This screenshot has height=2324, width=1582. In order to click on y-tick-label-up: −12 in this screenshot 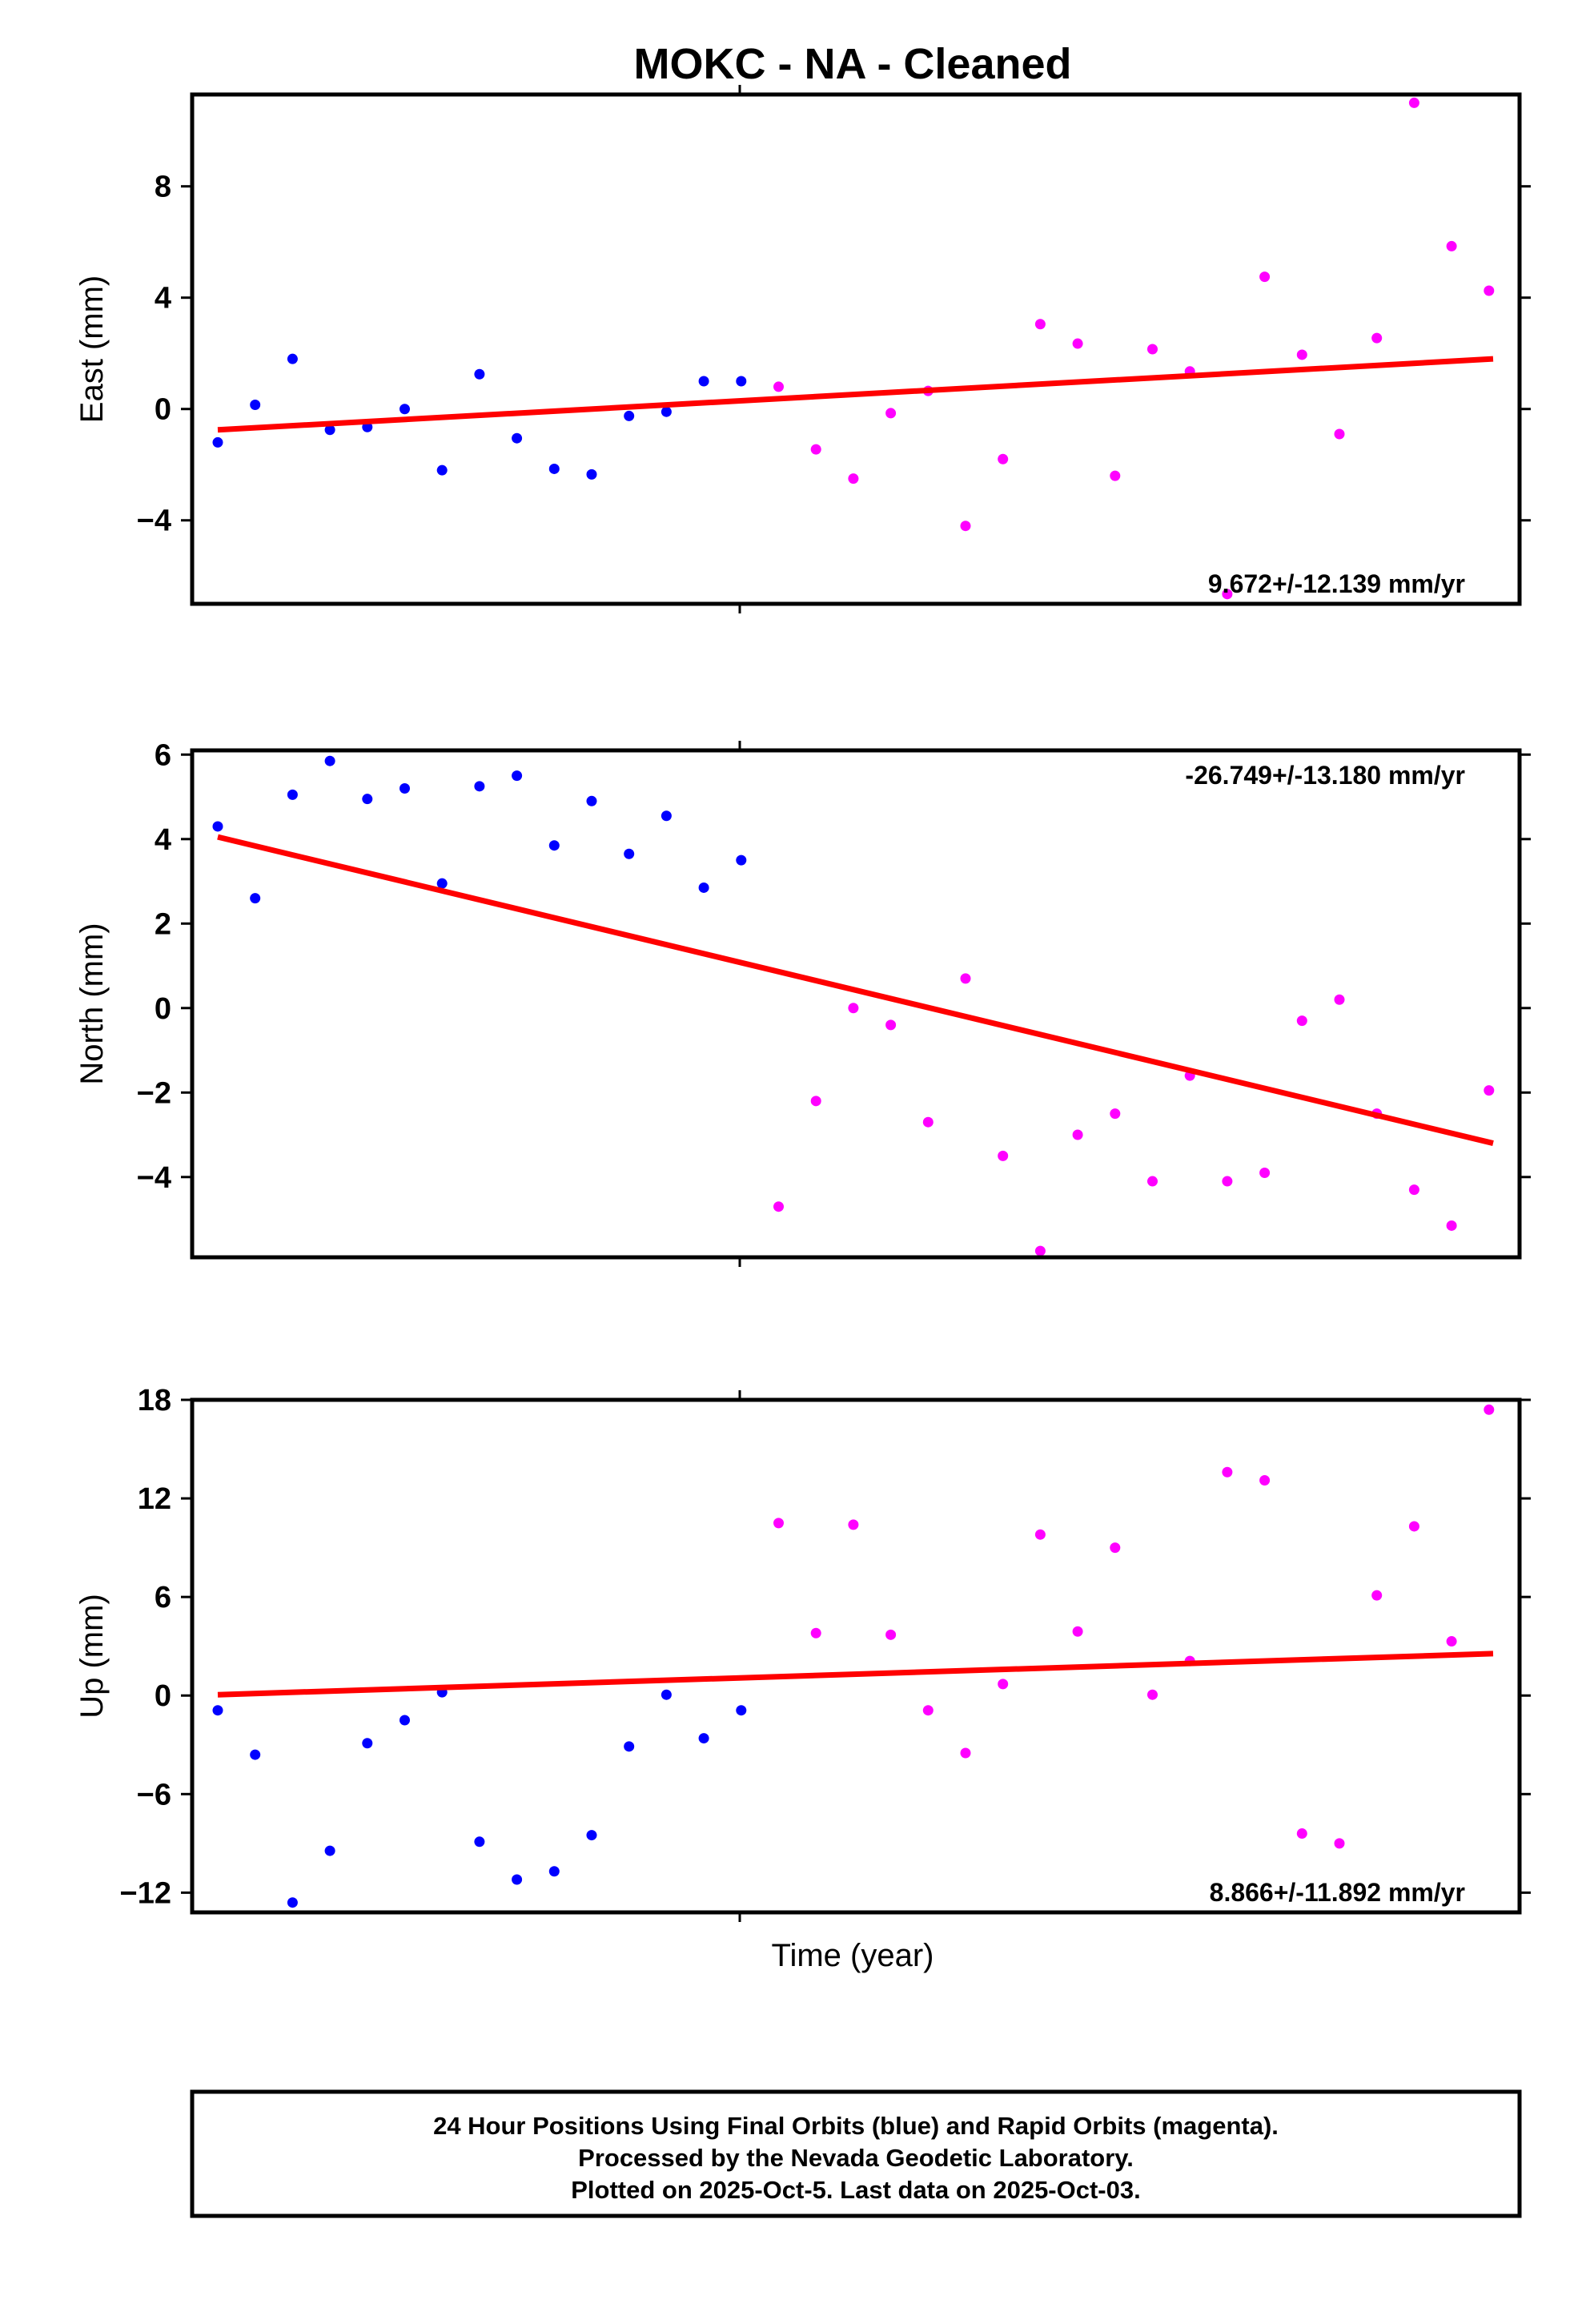, I will do `click(145, 1893)`.